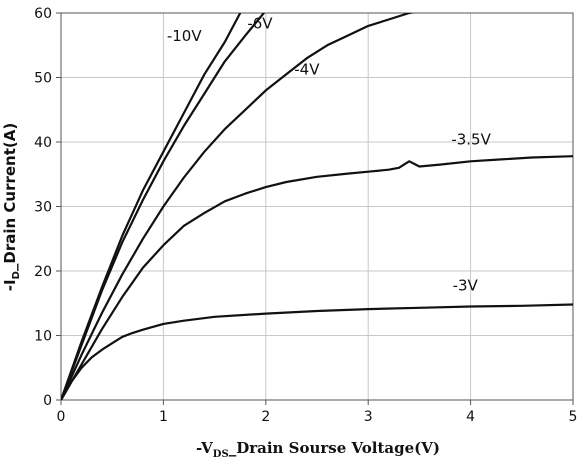  What do you see at coordinates (43, 272) in the screenshot?
I see `y-tick-label: 20` at bounding box center [43, 272].